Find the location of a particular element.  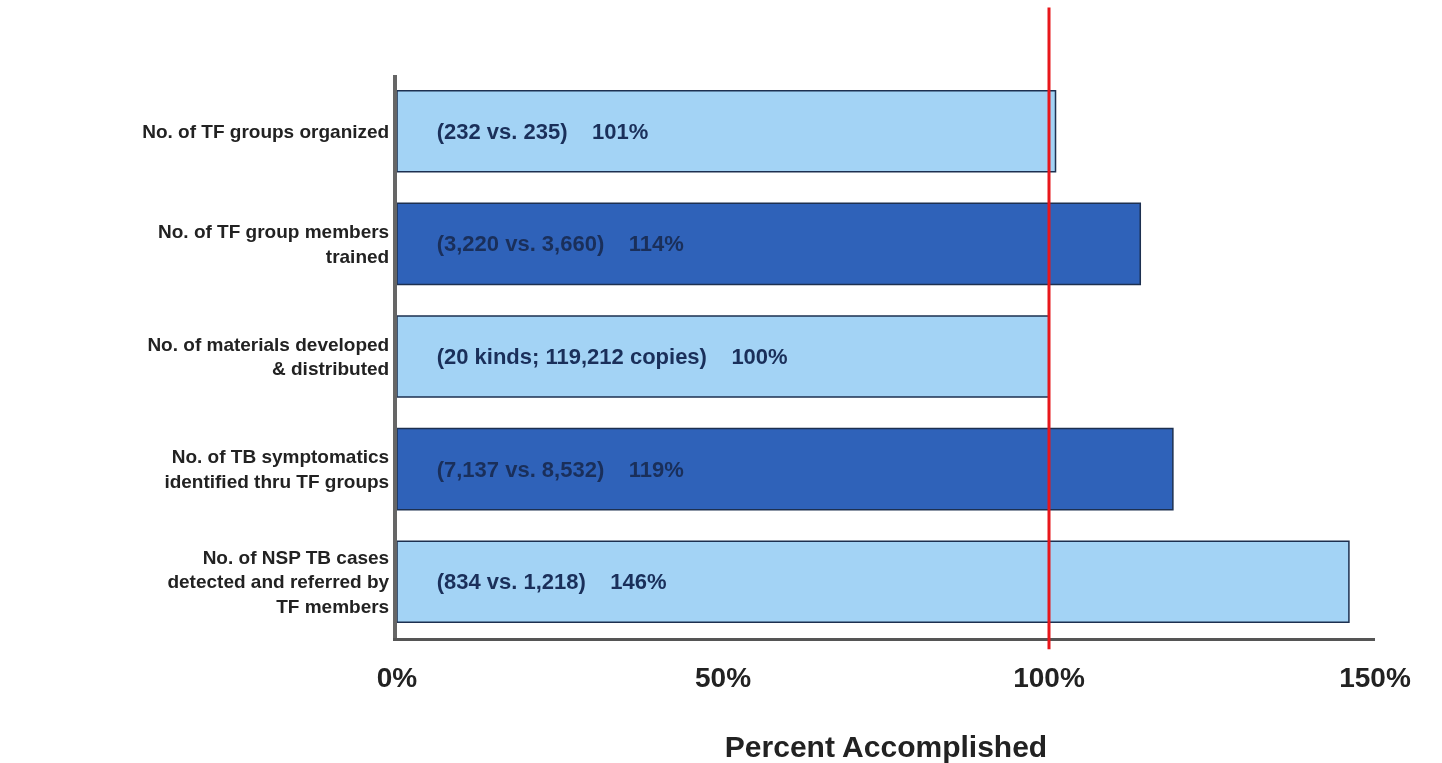

data-label: (7,137 vs. 8,532) 119% is located at coordinates (542, 469).